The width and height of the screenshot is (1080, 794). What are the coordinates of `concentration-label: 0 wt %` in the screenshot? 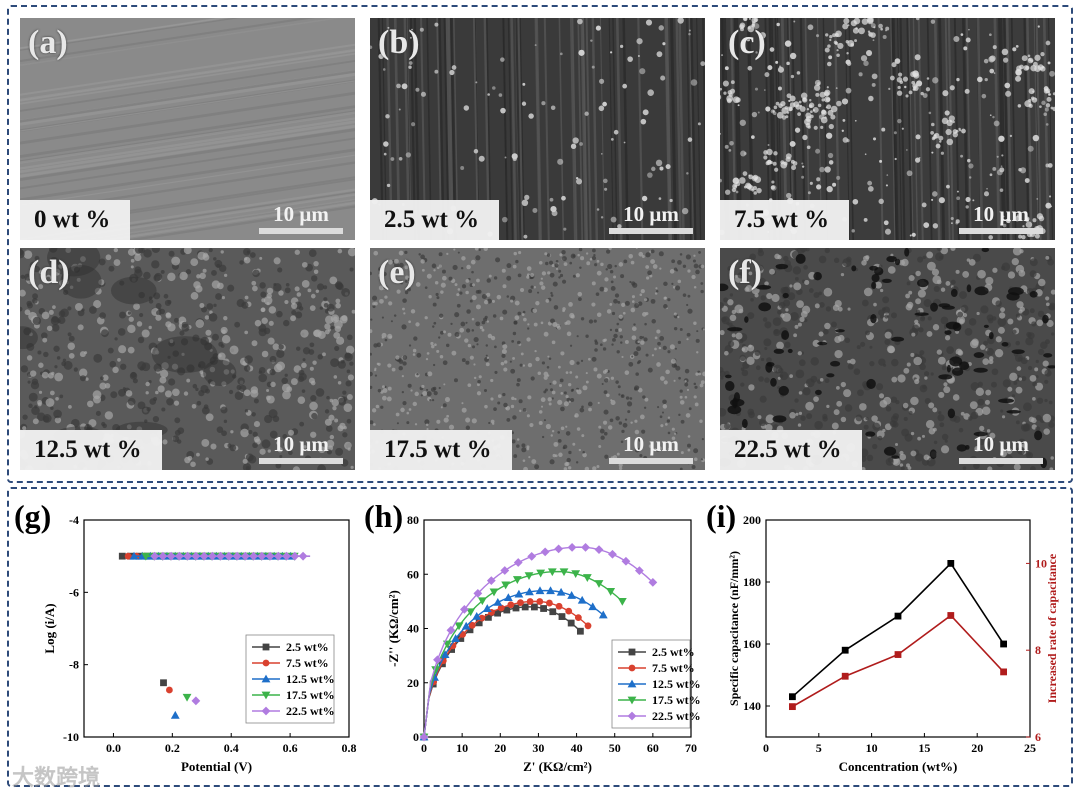 It's located at (75, 220).